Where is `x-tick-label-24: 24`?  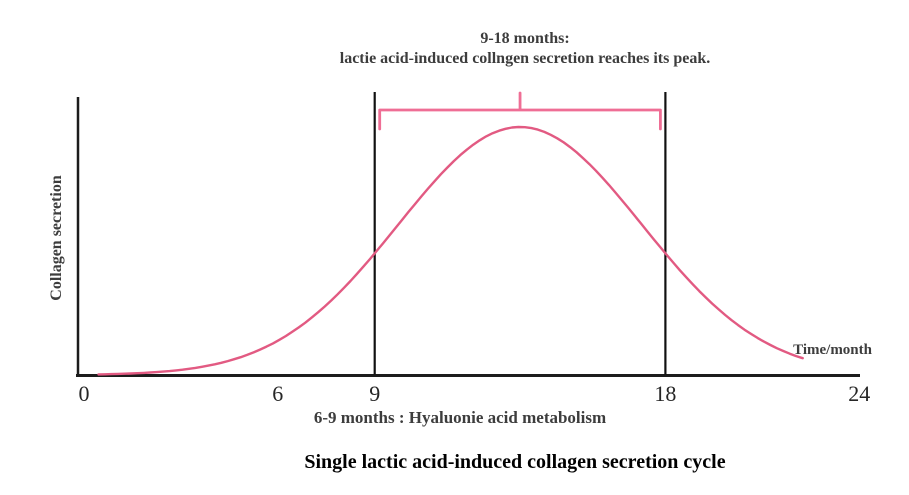 x-tick-label-24: 24 is located at coordinates (859, 393).